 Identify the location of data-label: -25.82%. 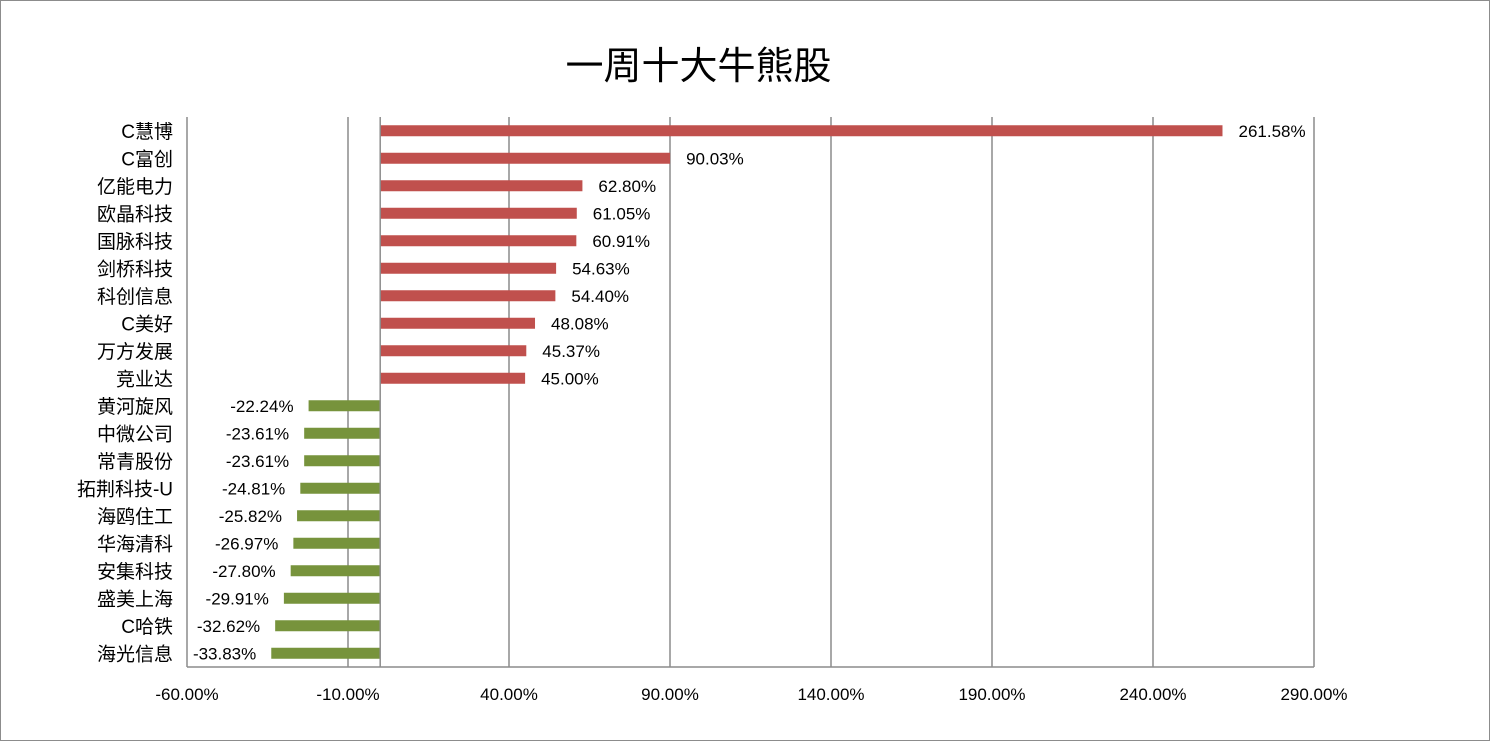
(250, 516).